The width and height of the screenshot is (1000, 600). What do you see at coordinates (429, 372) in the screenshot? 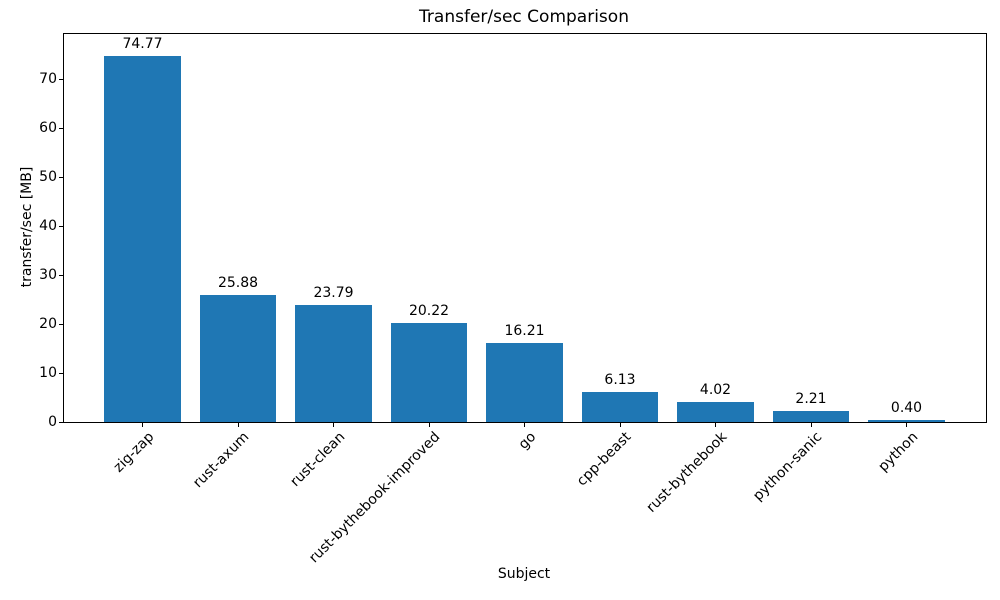
I see `bar-rust-bythebook-improved` at bounding box center [429, 372].